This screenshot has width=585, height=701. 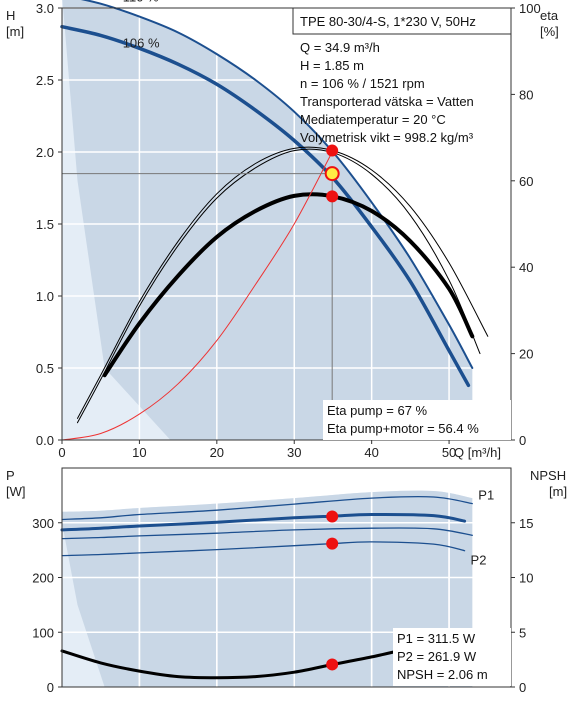 What do you see at coordinates (526, 267) in the screenshot?
I see `right-tick-label: 40` at bounding box center [526, 267].